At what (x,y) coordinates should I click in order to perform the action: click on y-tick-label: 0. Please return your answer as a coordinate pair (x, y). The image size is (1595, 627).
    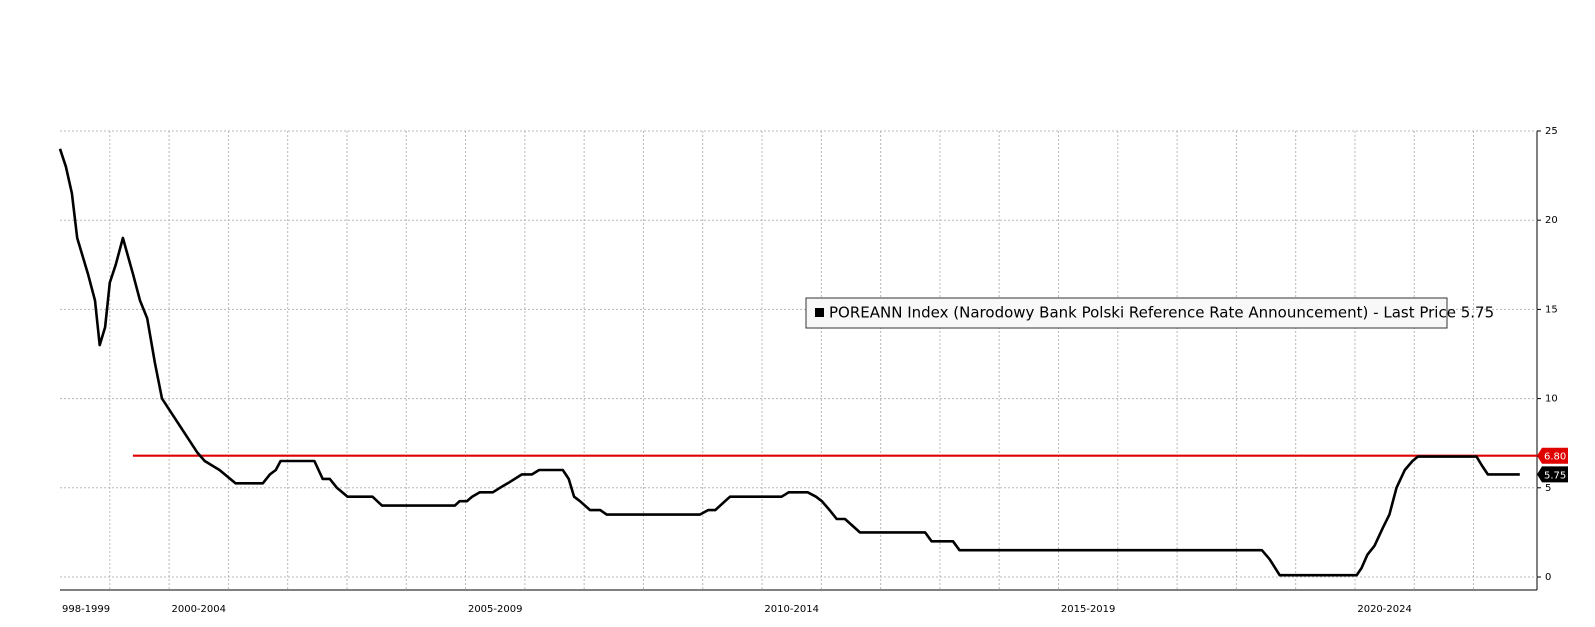
    Looking at the image, I should click on (1548, 577).